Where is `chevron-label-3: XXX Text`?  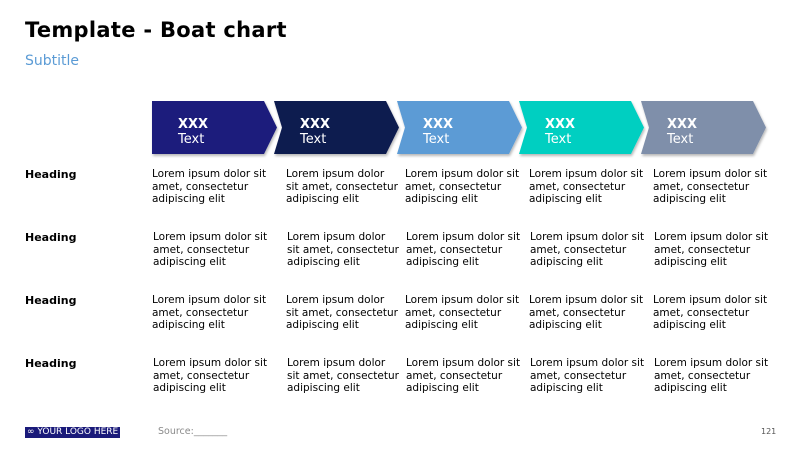
chevron-label-3: XXX Text is located at coordinates (438, 132).